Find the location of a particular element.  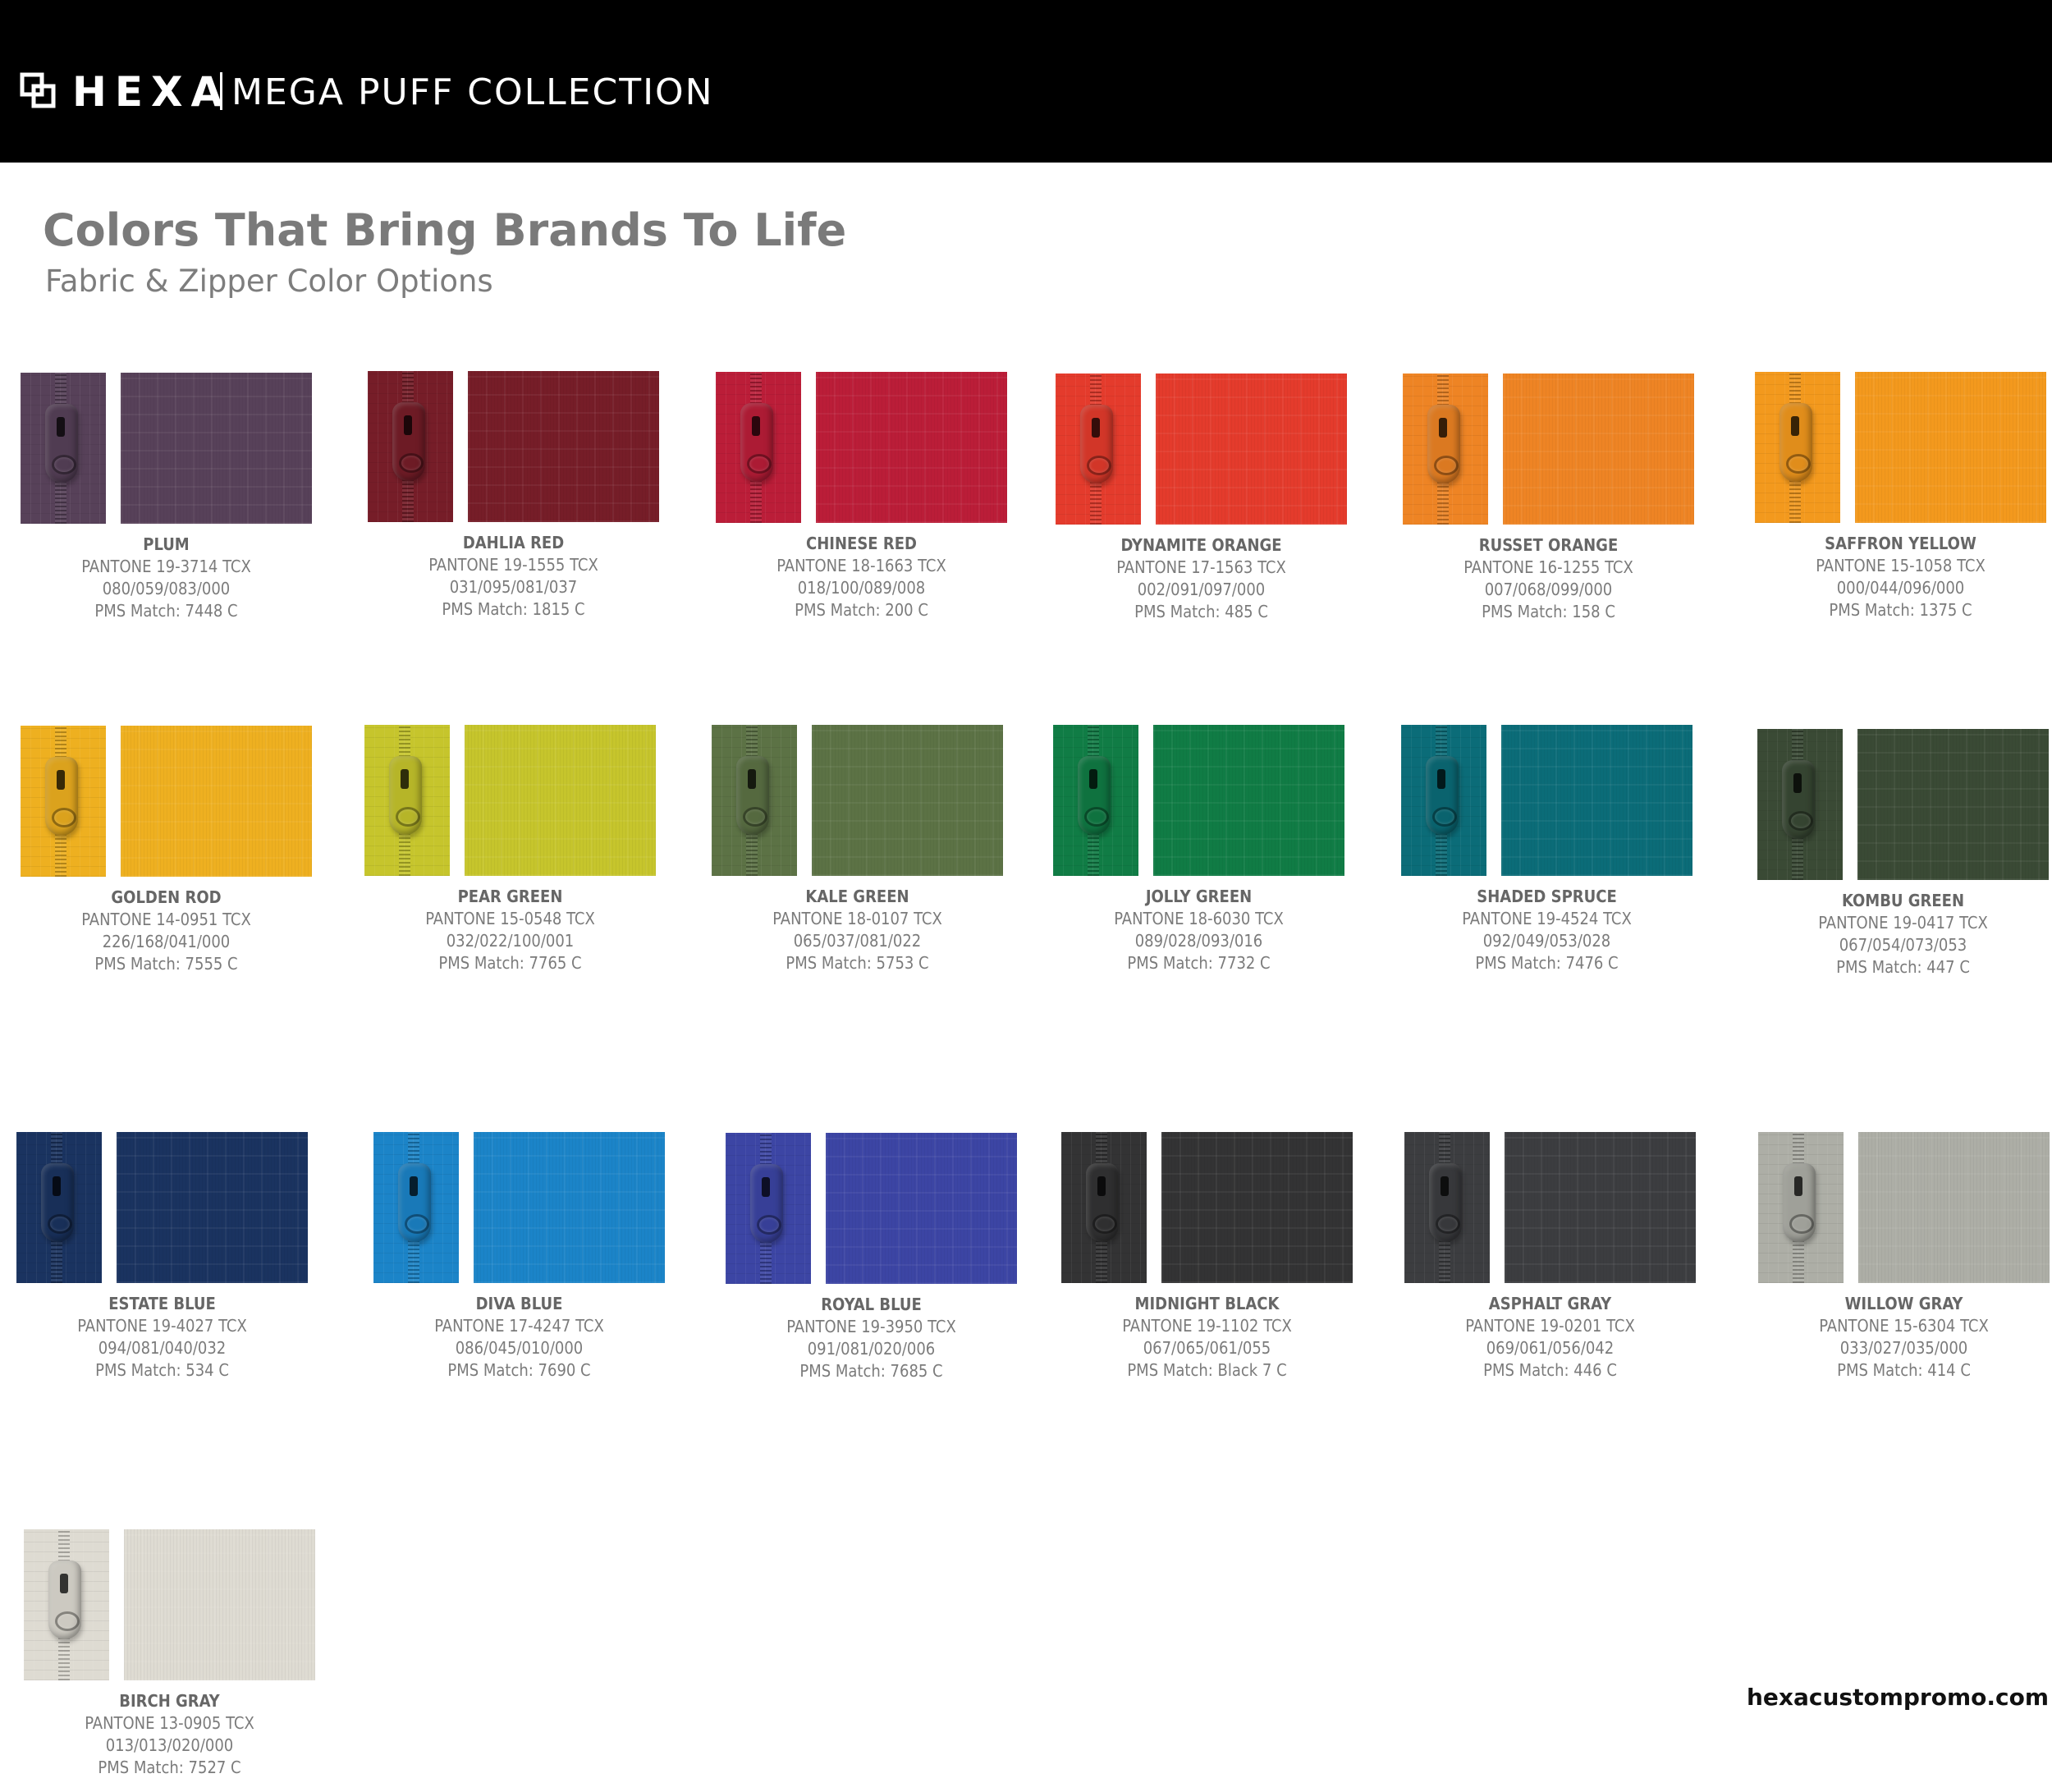

swatch-name: ESTATE BLUE is located at coordinates (162, 1303).